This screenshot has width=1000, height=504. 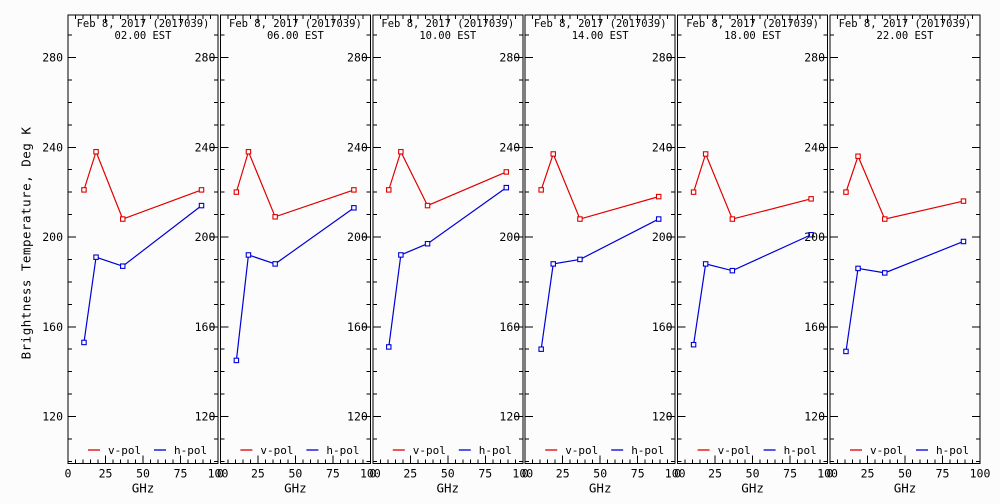 I want to click on panel-title-time: 18.00 EST, so click(x=753, y=36).